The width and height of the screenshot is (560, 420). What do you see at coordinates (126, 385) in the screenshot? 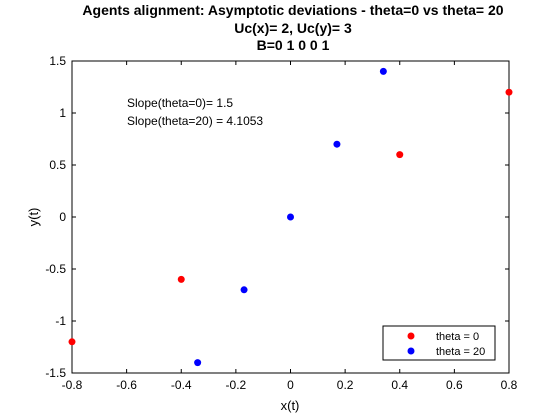
I see `x-tick-label: -0.6` at bounding box center [126, 385].